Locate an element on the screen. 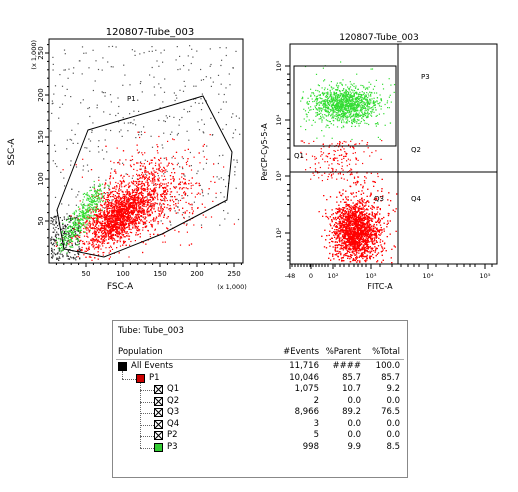 The height and width of the screenshot is (492, 518). p1-gate is located at coordinates (144, 176).